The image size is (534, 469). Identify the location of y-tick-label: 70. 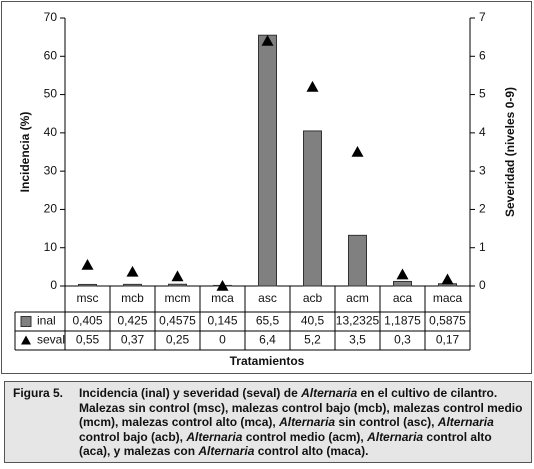
(51, 17).